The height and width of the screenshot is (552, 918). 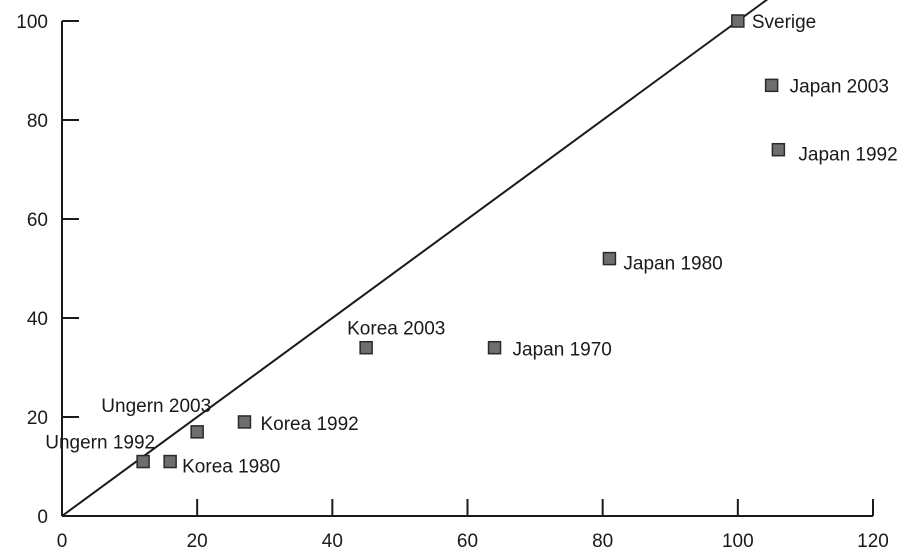 I want to click on data-point-label: Japan 1970, so click(x=562, y=350).